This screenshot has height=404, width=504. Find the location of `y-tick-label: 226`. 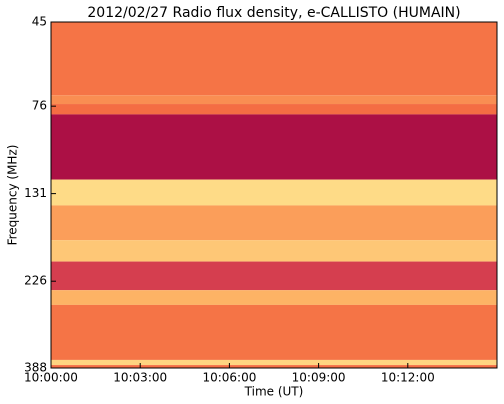

y-tick-label: 226 is located at coordinates (35, 281).